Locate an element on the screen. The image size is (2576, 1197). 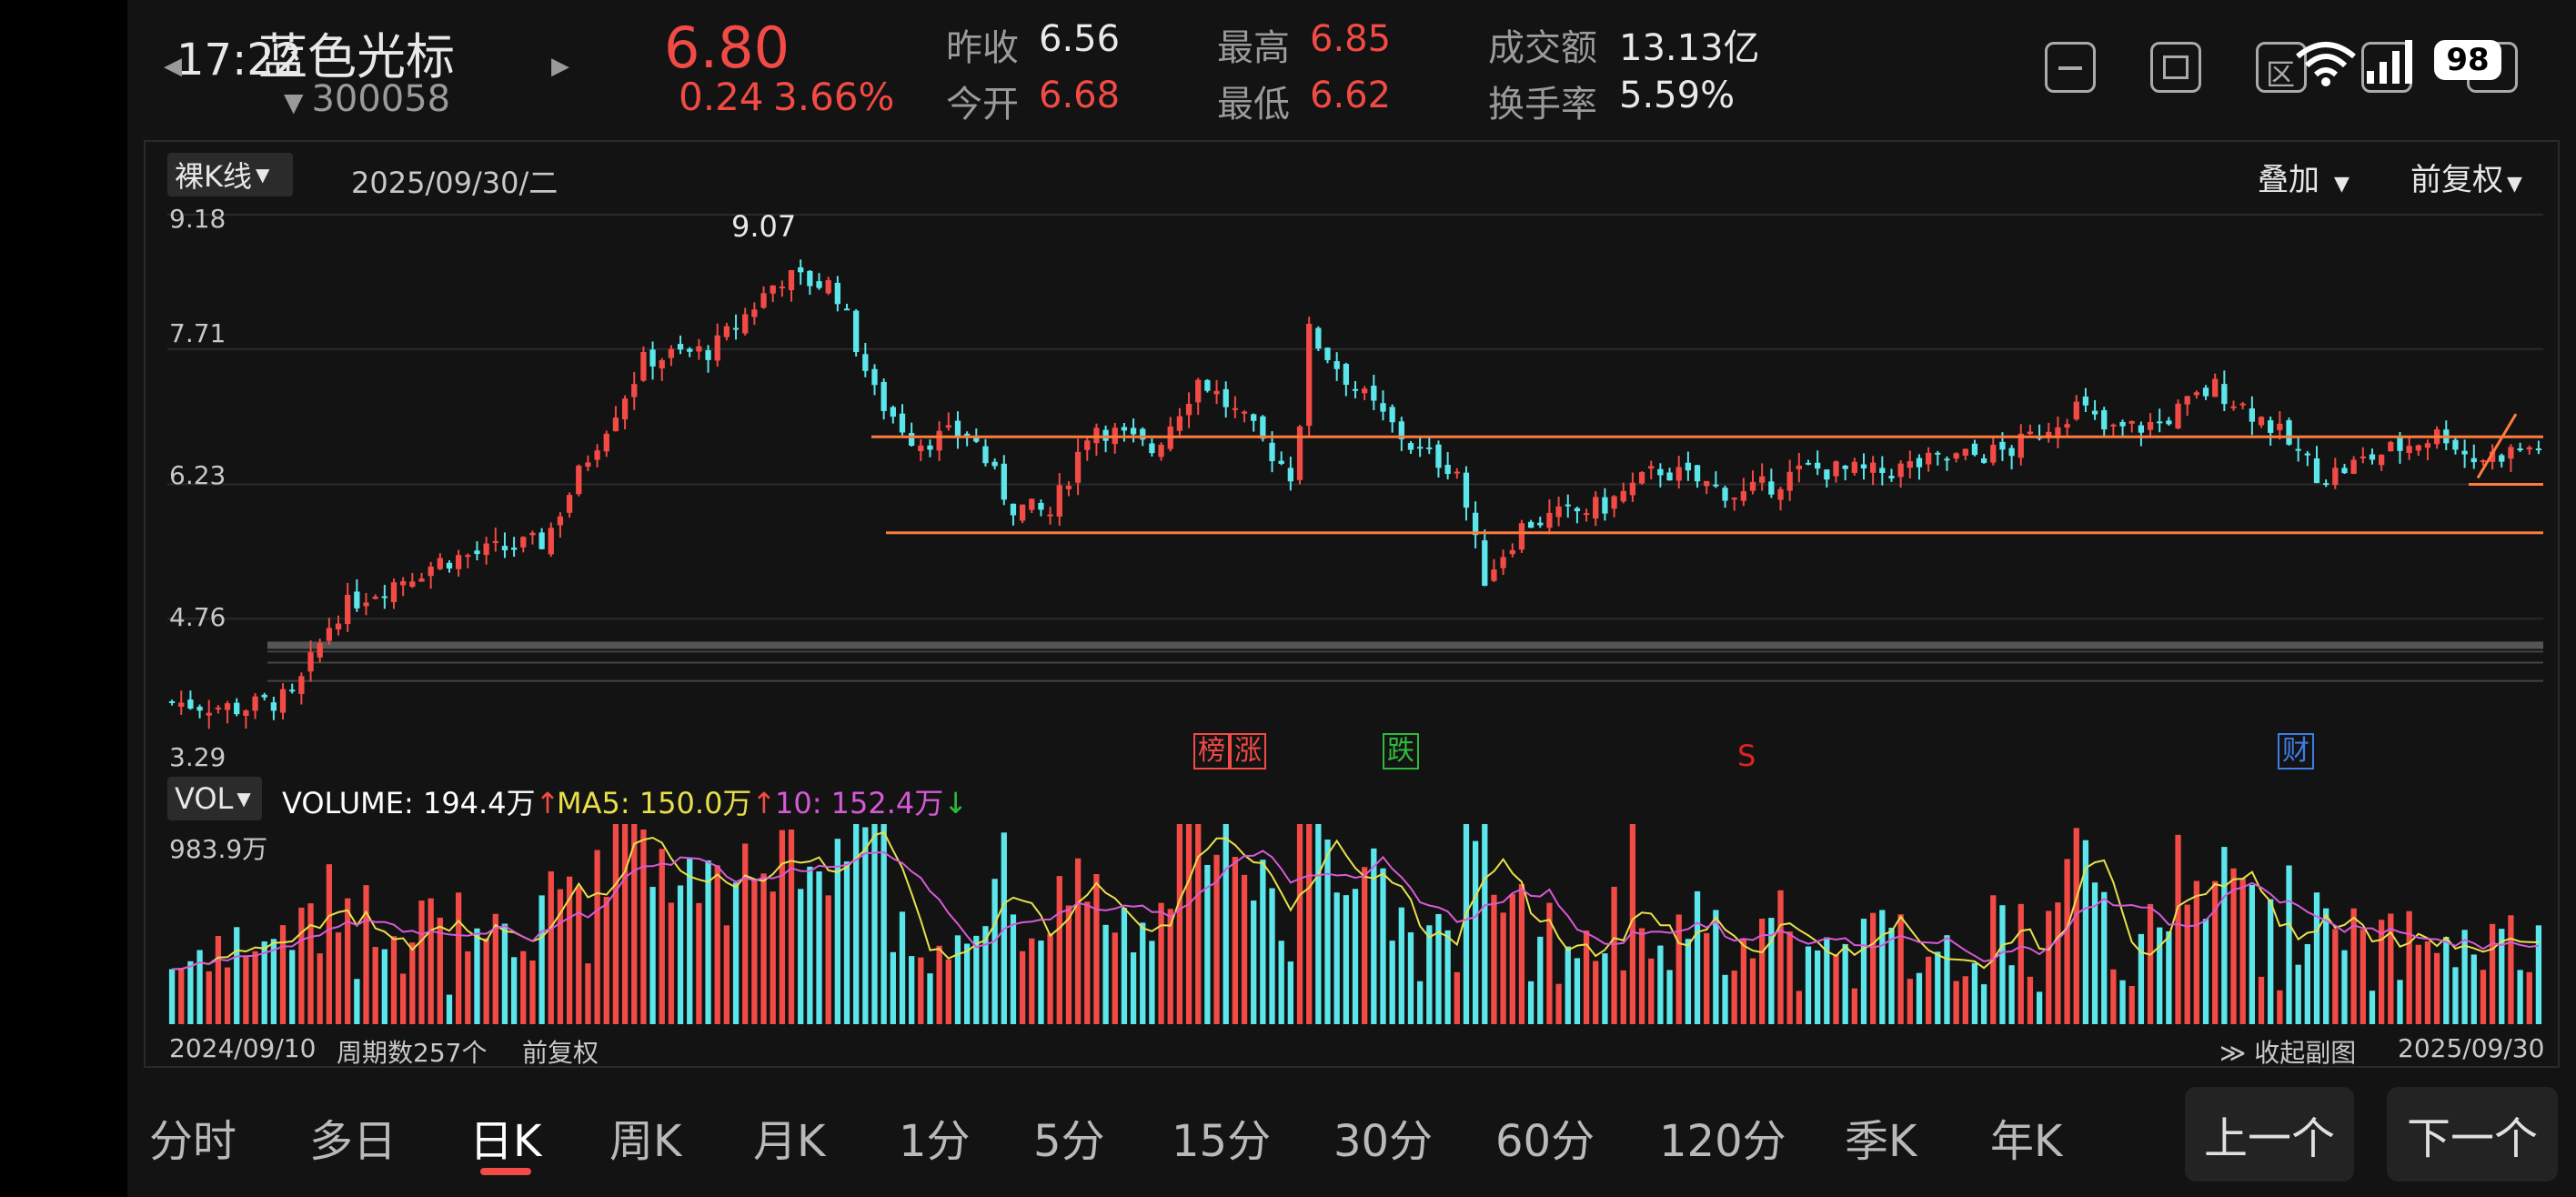
ma5-line is located at coordinates (1355, 900).